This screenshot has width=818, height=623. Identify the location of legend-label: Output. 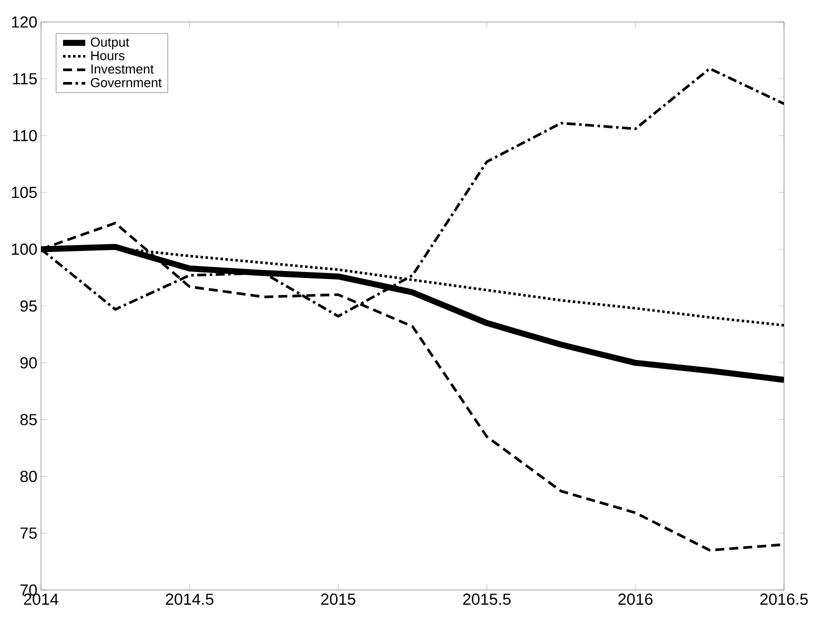
(110, 44).